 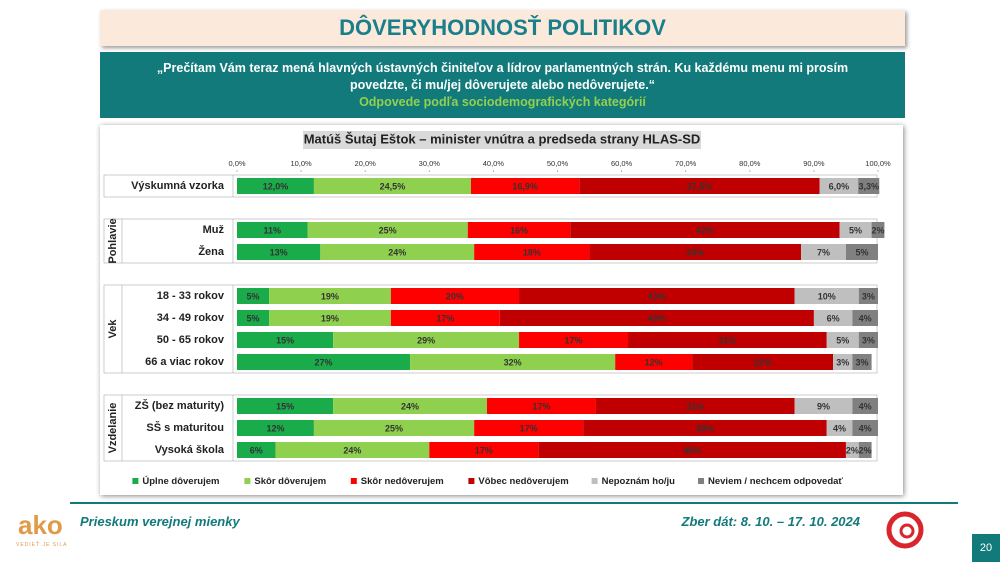 I want to click on footer-right: Zber dát: 8. 10. – 17. 10. 2024, so click(x=771, y=521).